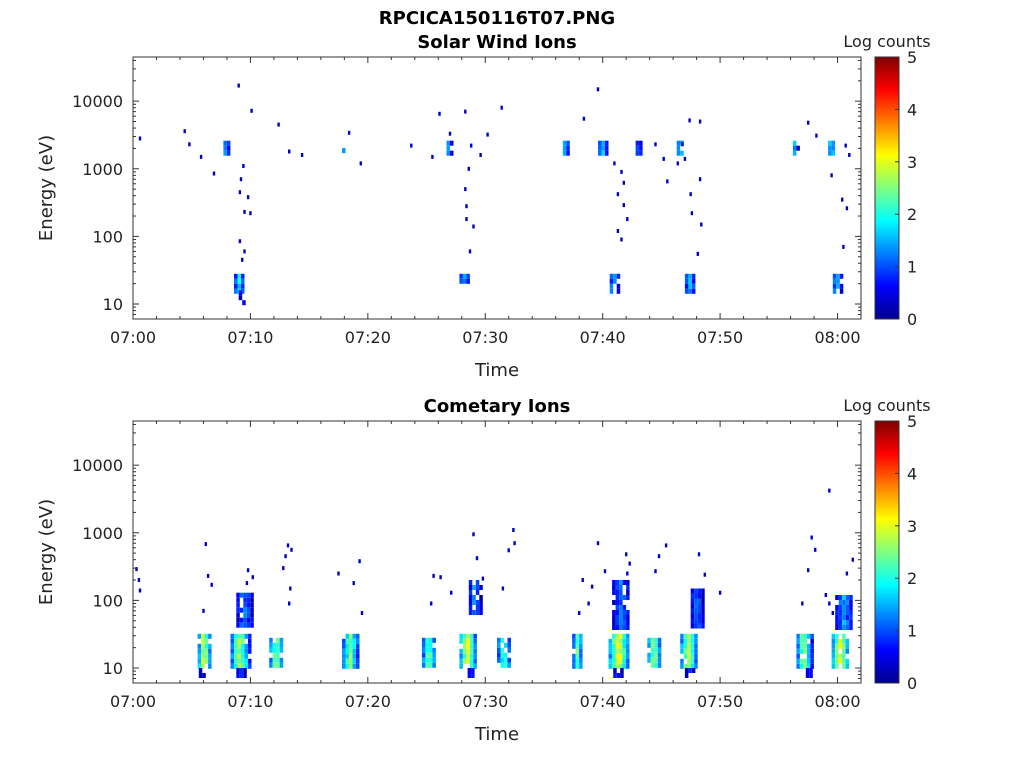  Describe the element at coordinates (496, 42) in the screenshot. I see `panel-title: Solar Wind Ions` at that location.